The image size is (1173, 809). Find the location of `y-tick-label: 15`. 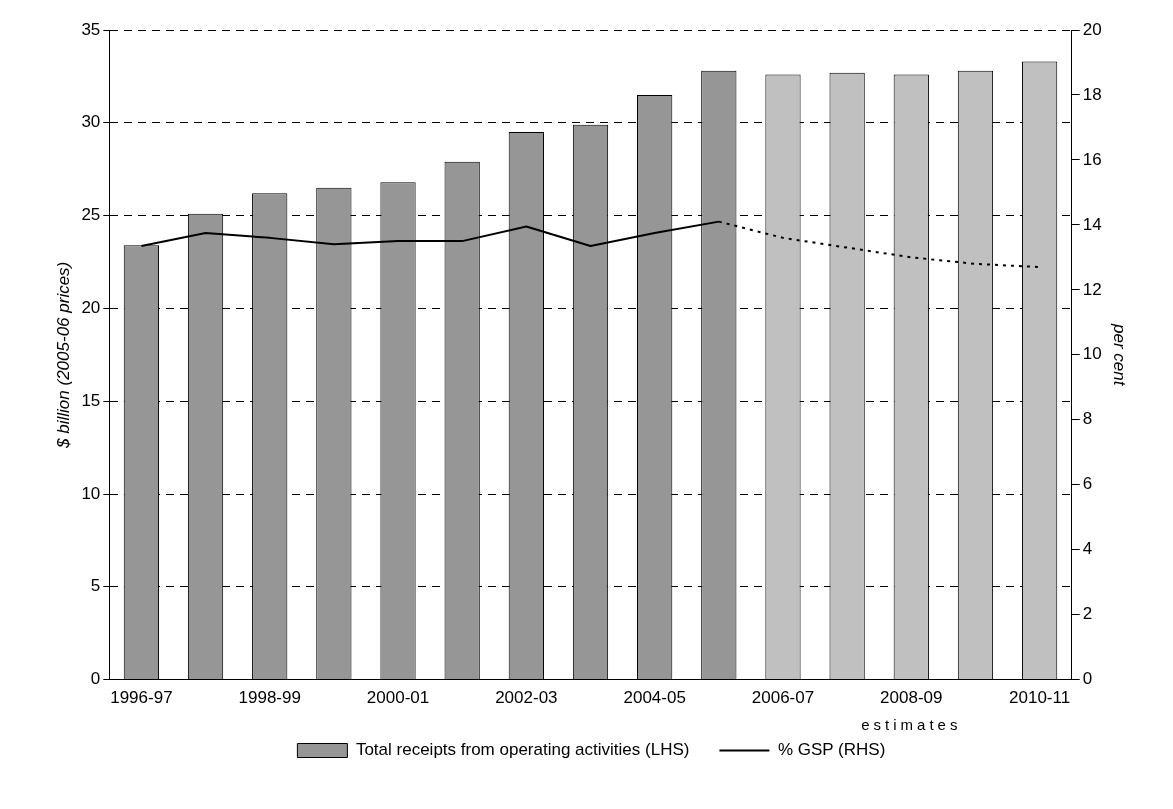

y-tick-label: 15 is located at coordinates (91, 400).